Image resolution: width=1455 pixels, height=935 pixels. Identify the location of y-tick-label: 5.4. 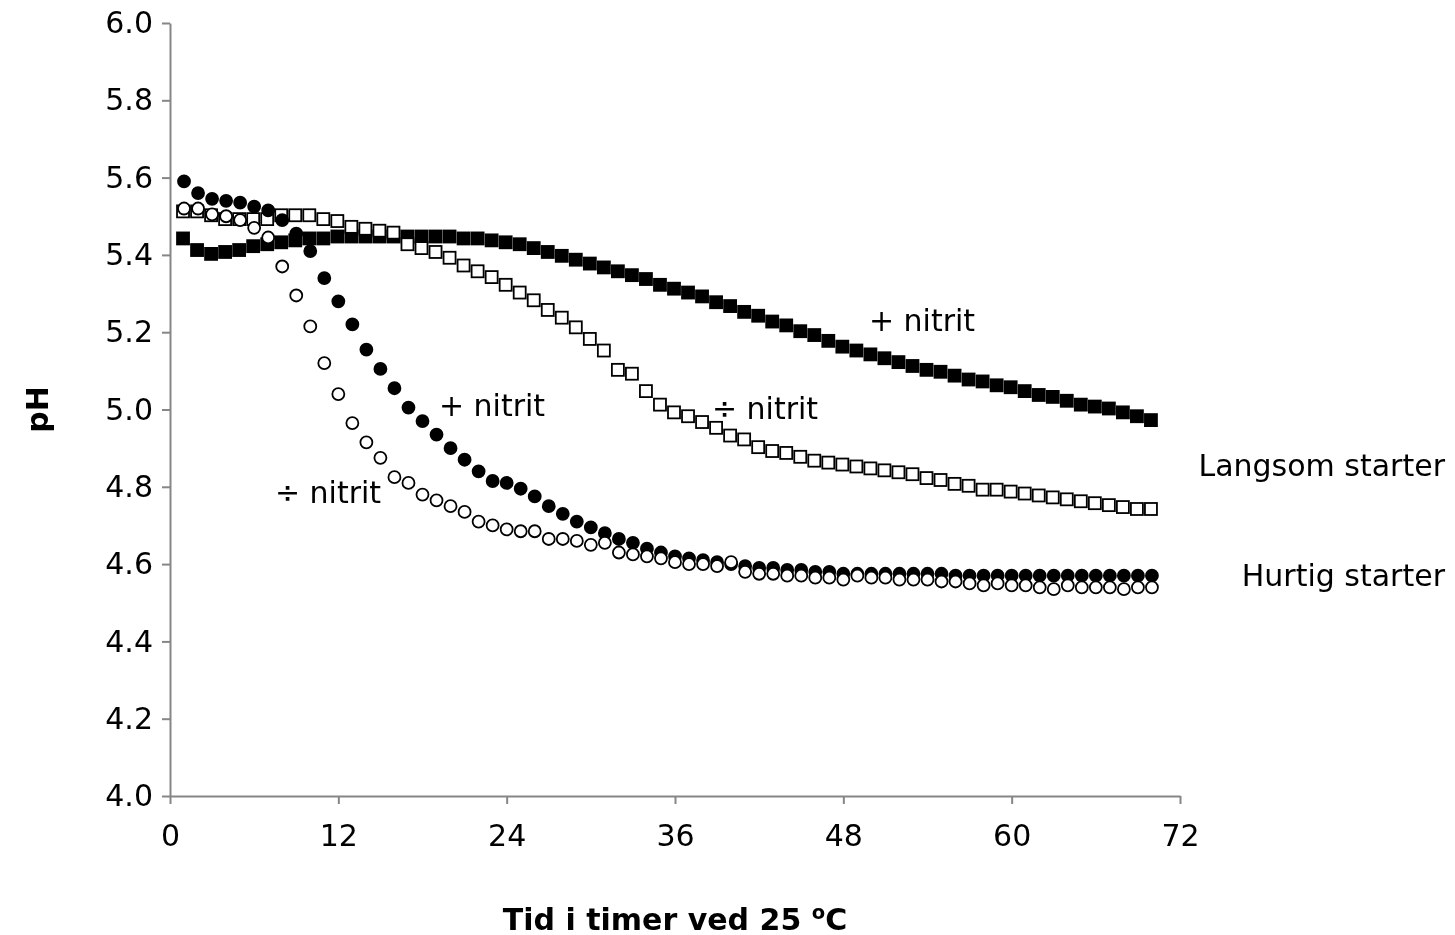
(129, 254).